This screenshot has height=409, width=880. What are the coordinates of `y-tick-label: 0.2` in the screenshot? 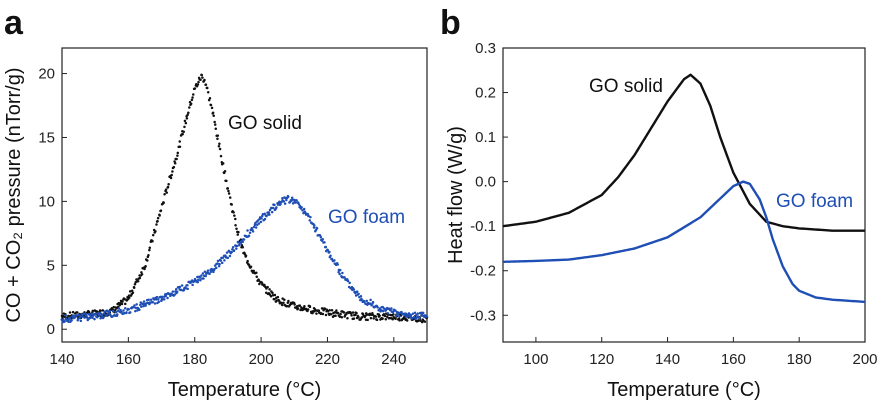 It's located at (485, 93).